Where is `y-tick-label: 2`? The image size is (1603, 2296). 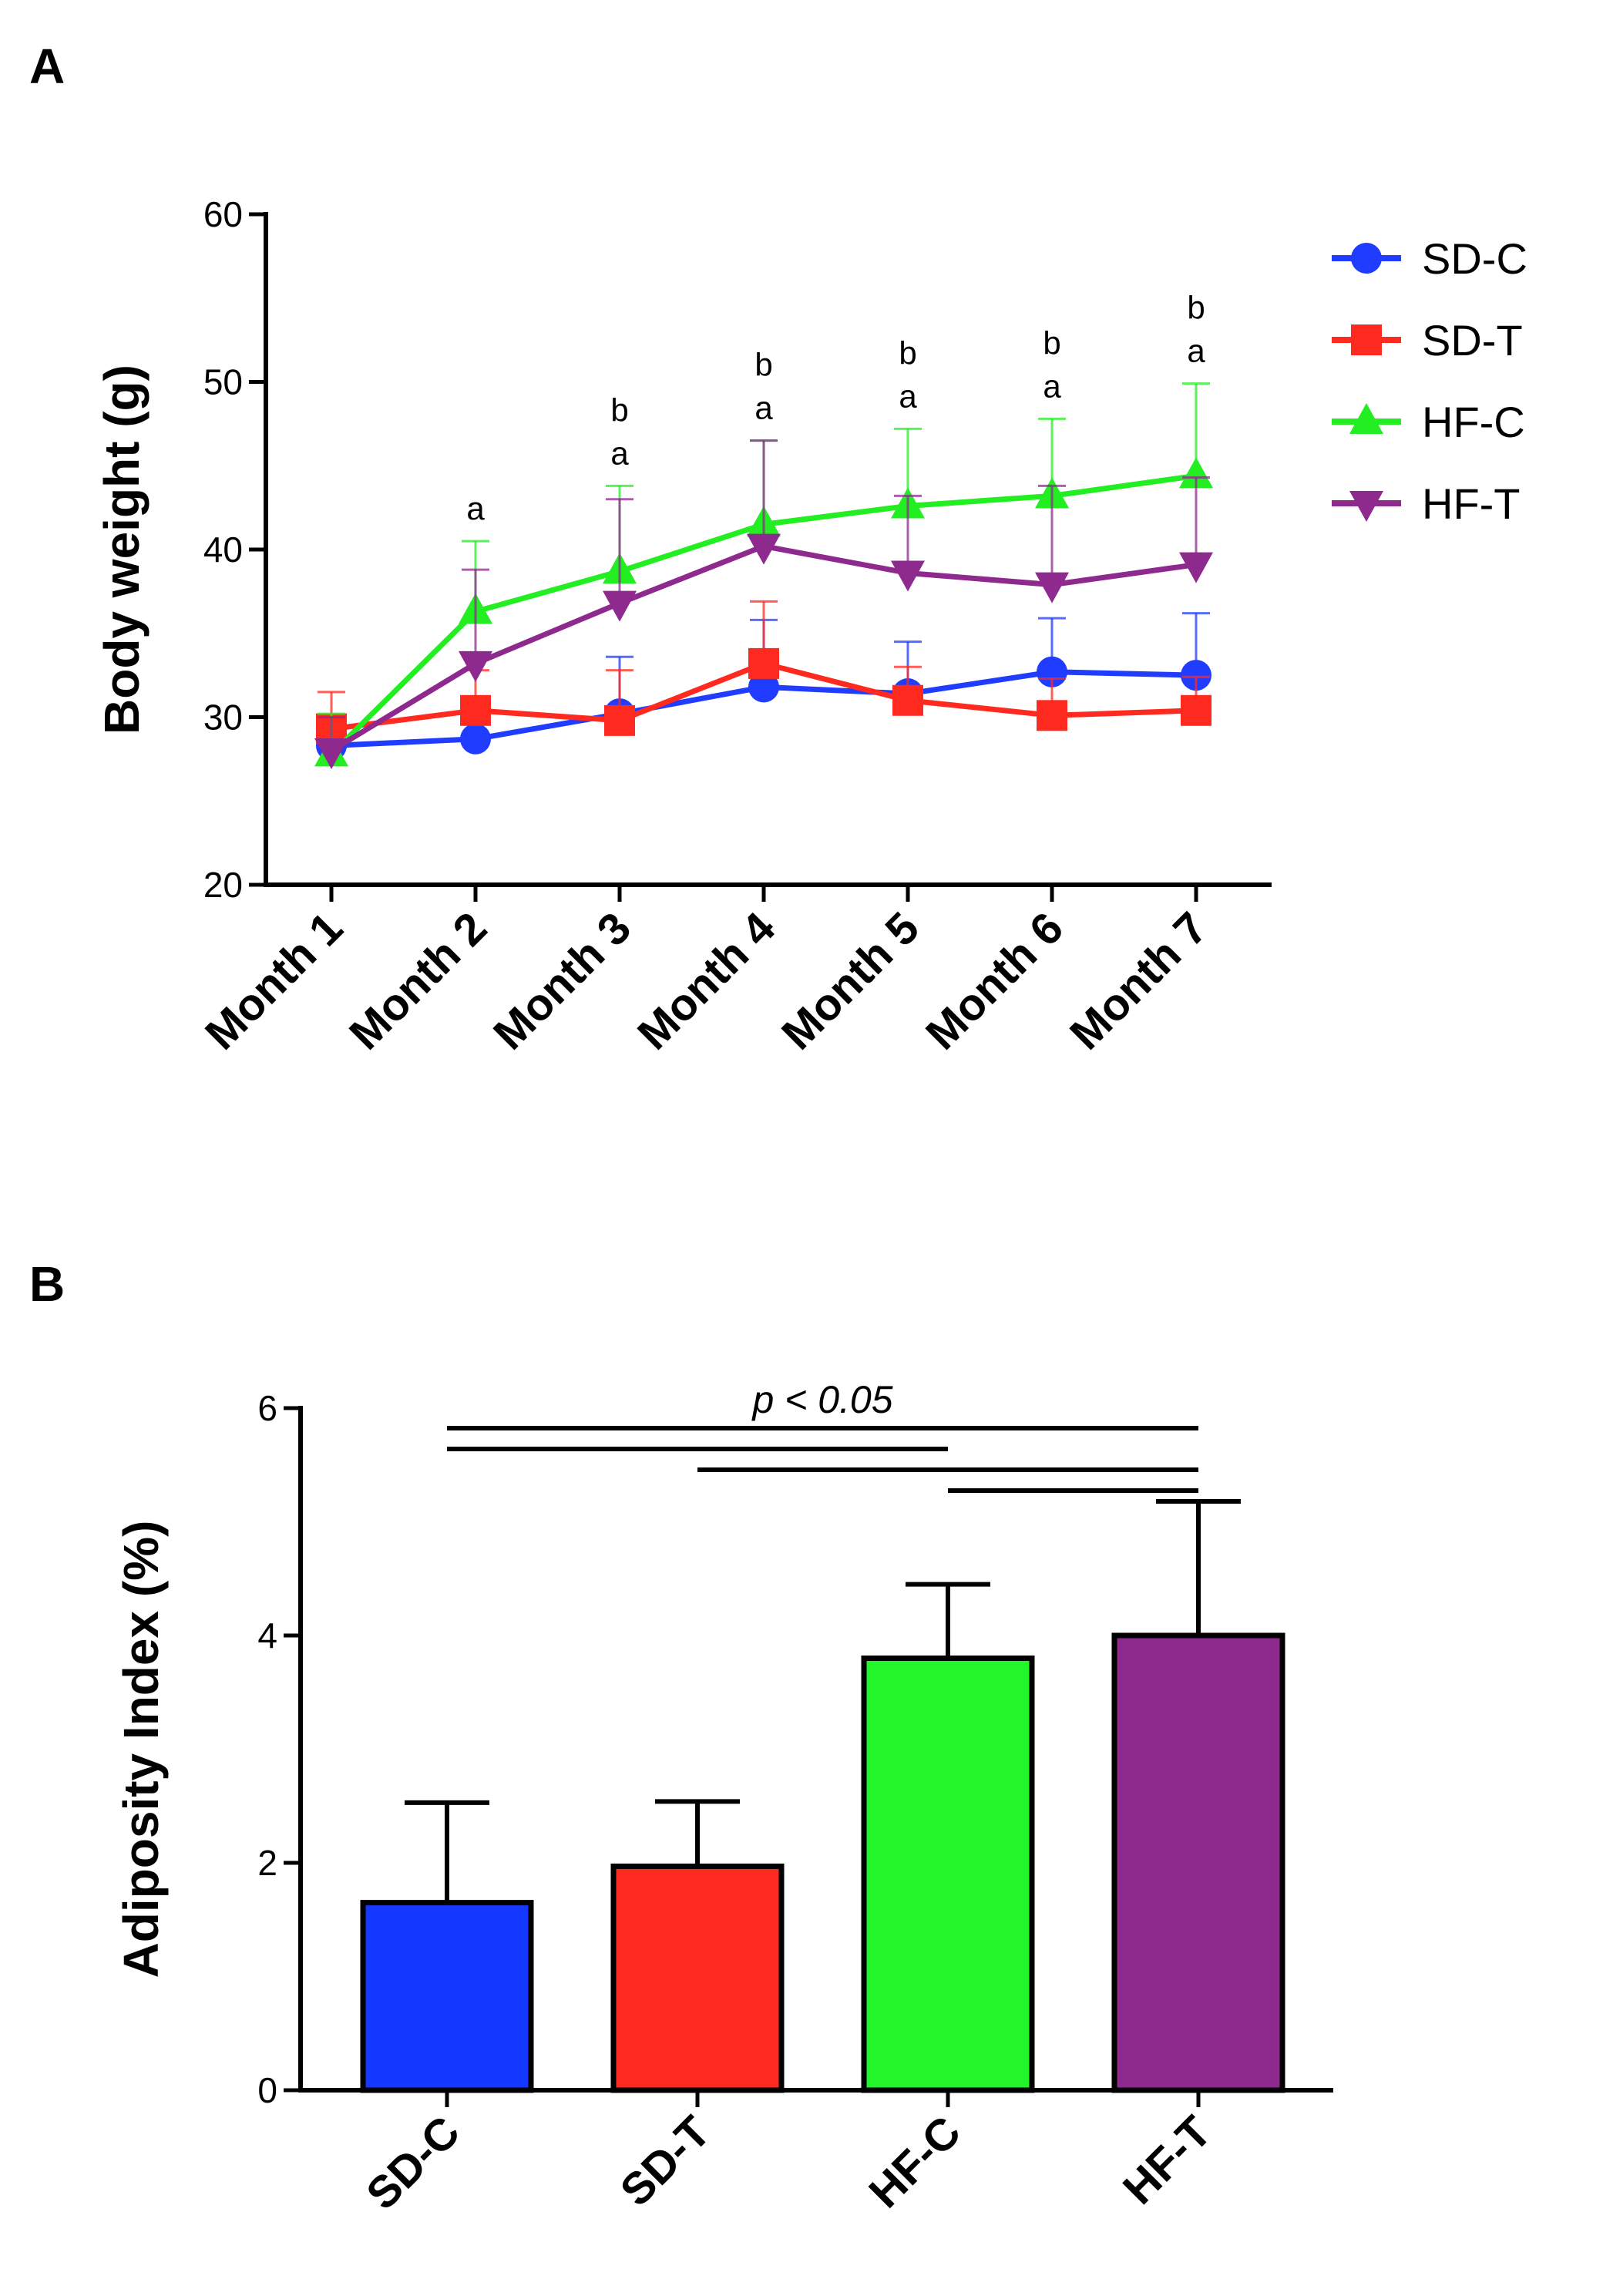 y-tick-label: 2 is located at coordinates (267, 1863).